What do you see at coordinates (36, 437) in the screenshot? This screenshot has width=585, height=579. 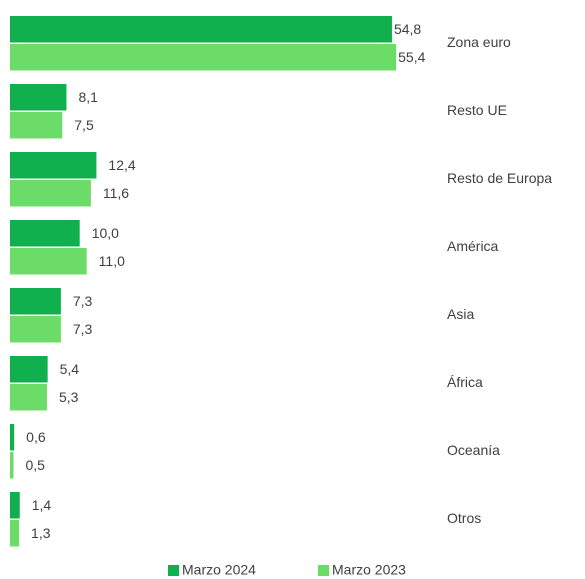 I see `value-label: 0,6` at bounding box center [36, 437].